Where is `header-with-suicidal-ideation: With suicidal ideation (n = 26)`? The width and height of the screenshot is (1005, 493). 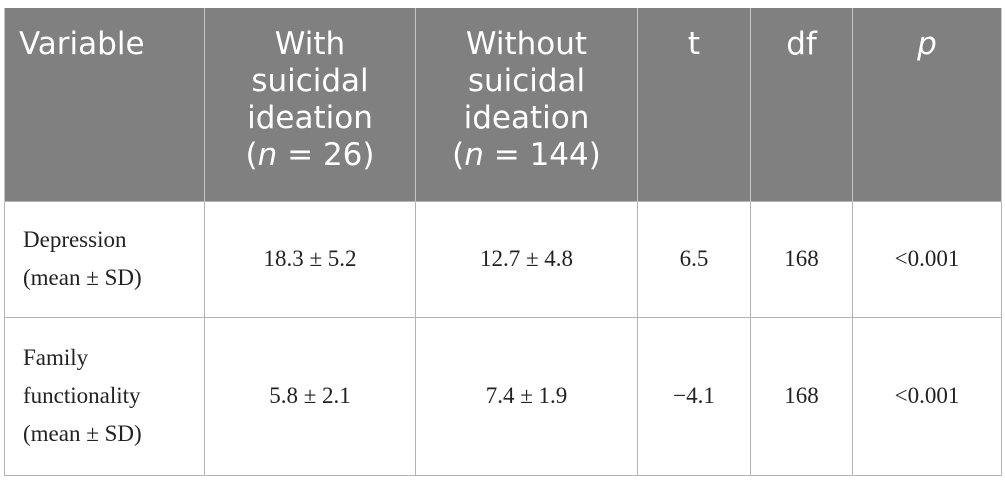
header-with-suicidal-ideation: With suicidal ideation (n = 26) is located at coordinates (310, 104).